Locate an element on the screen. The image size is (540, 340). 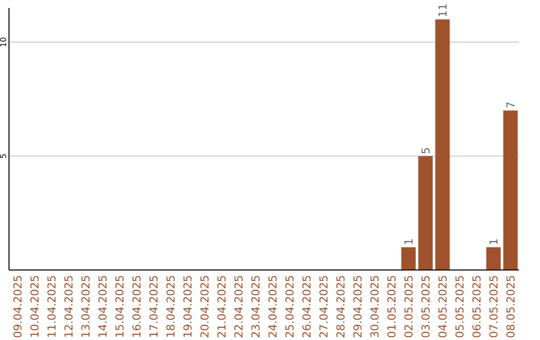
x-tick-label: 29.04.2025 is located at coordinates (358, 306).